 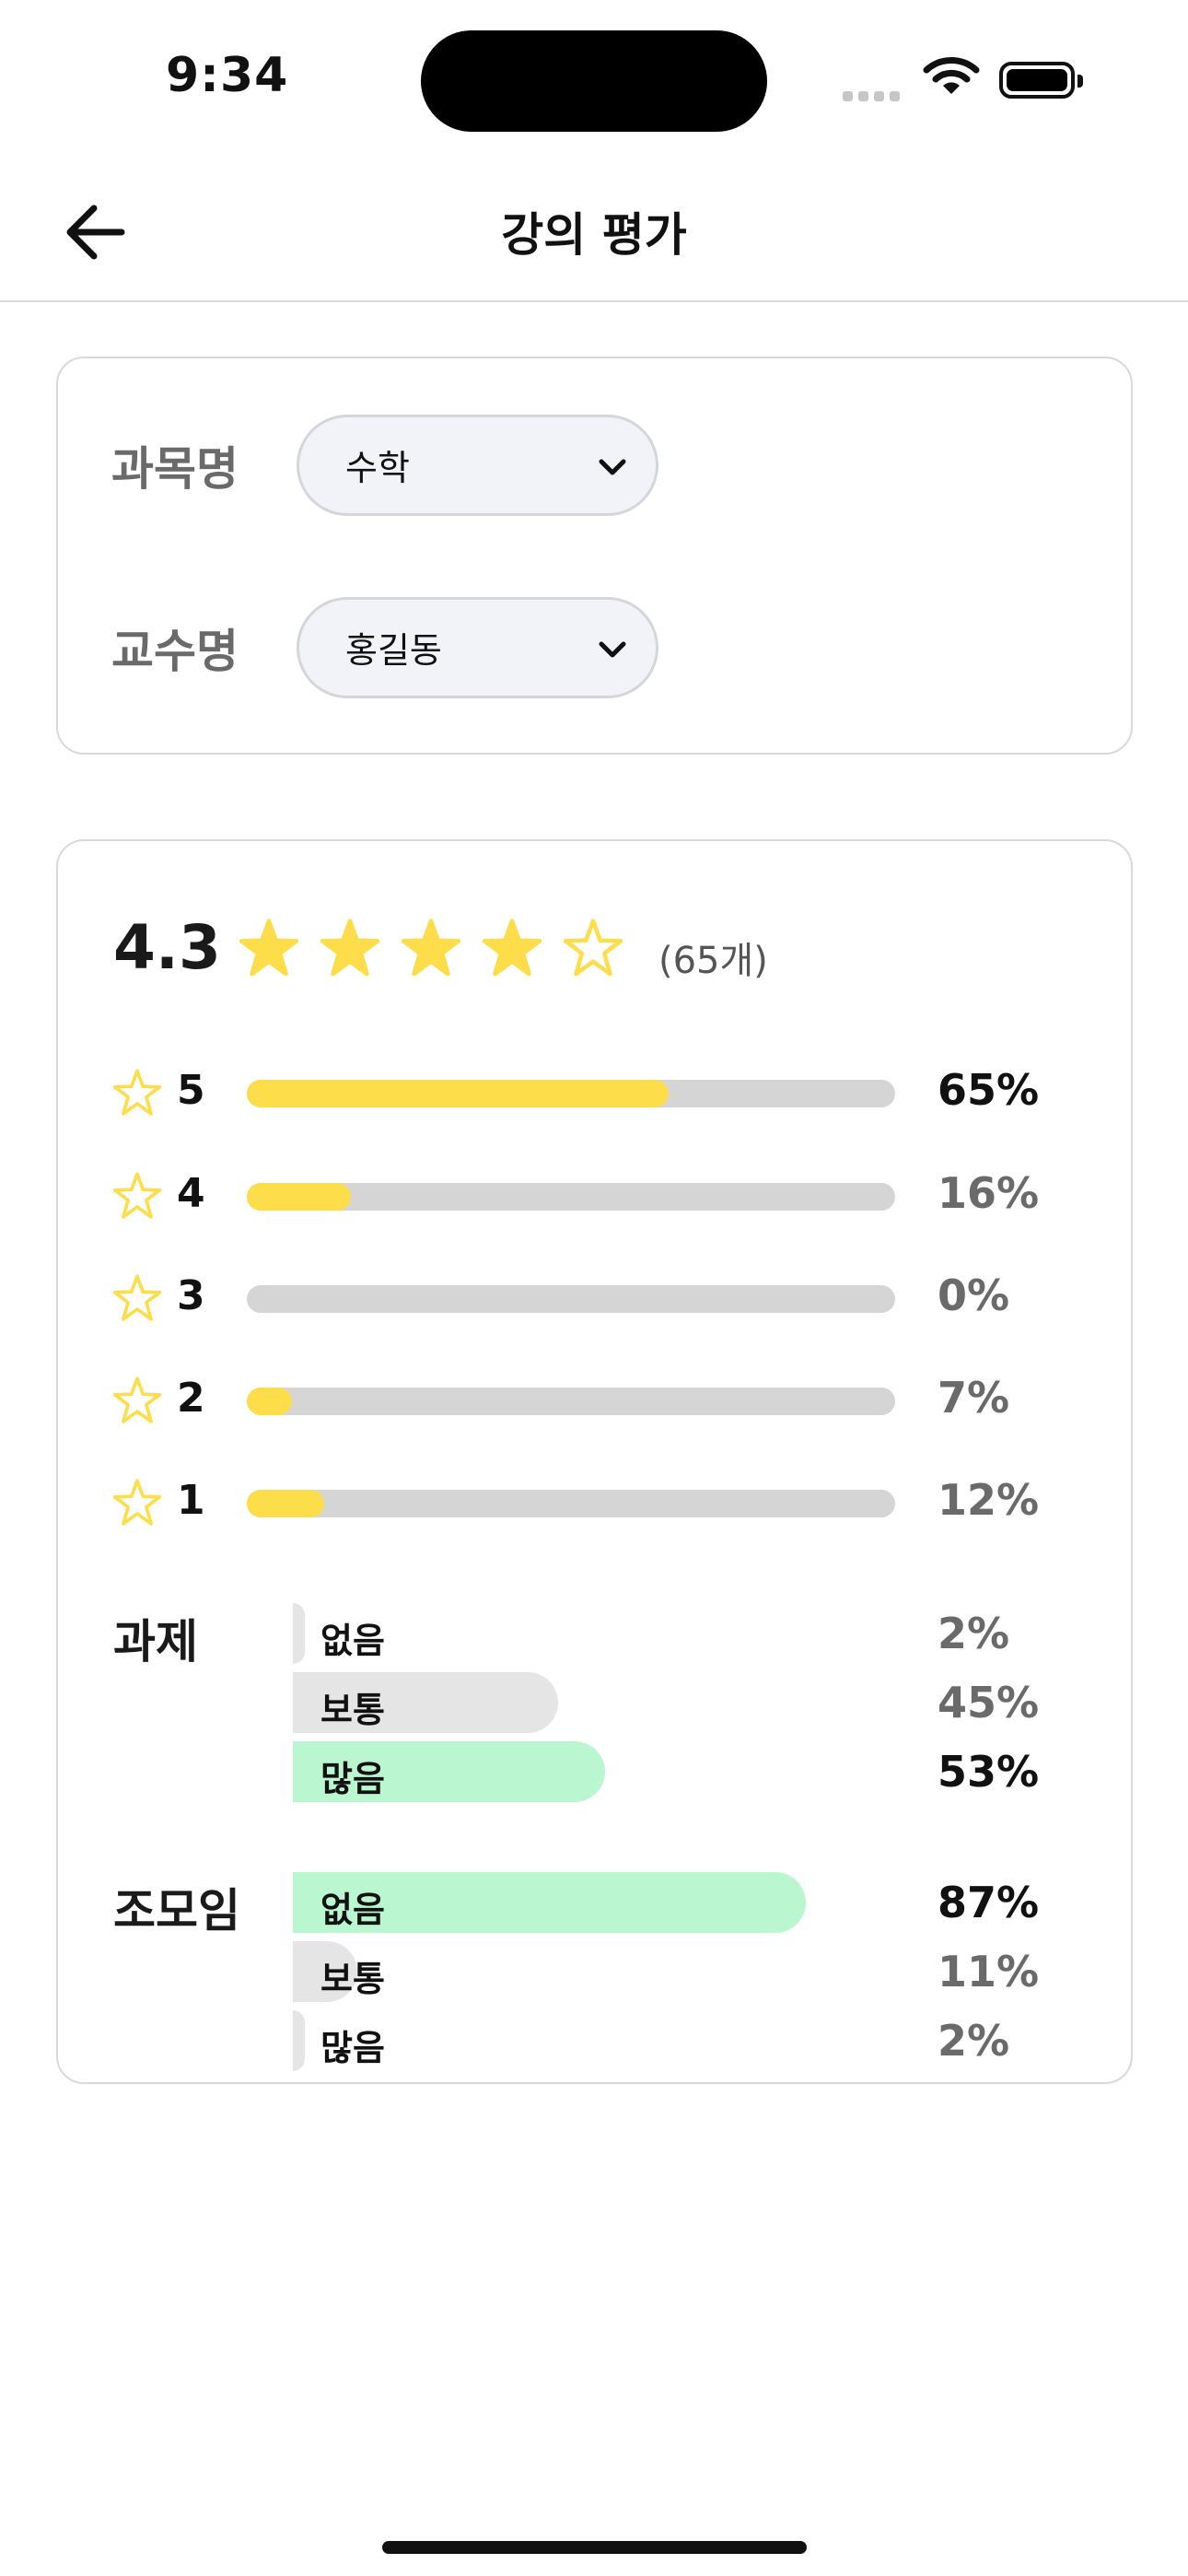 I want to click on battery-icon, so click(x=1037, y=80).